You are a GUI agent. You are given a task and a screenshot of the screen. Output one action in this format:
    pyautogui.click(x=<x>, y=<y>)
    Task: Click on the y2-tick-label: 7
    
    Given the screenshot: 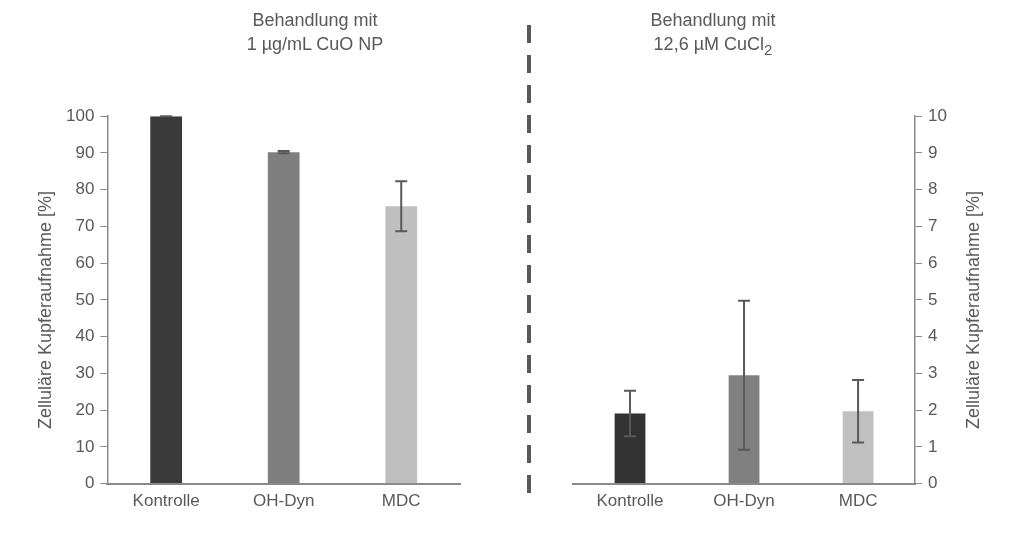 What is the action you would take?
    pyautogui.click(x=933, y=226)
    